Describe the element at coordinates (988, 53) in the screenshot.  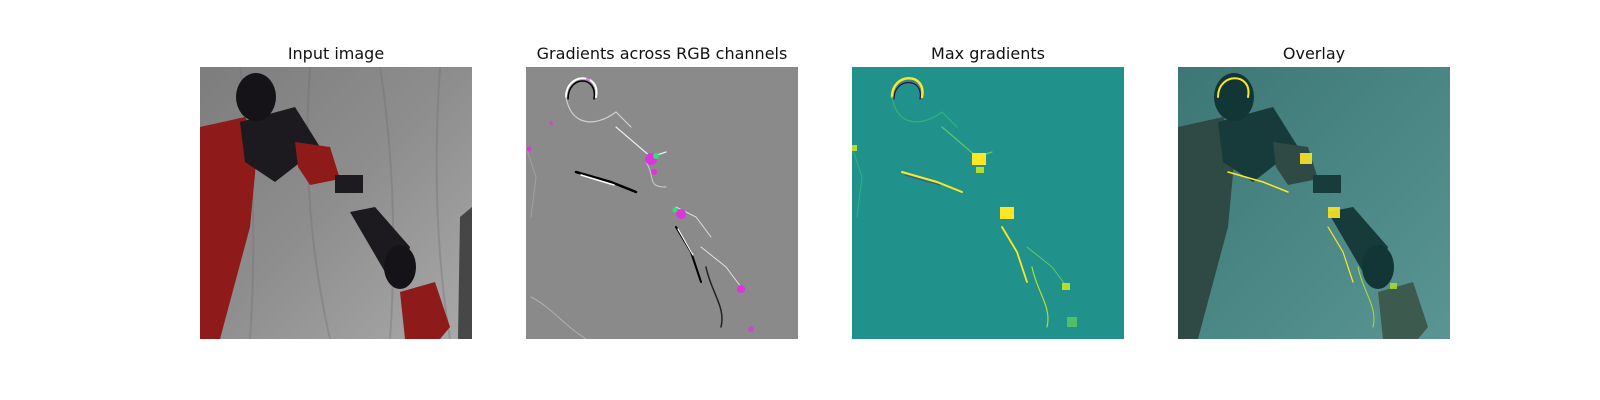
I see `panel-title: Max gradients` at that location.